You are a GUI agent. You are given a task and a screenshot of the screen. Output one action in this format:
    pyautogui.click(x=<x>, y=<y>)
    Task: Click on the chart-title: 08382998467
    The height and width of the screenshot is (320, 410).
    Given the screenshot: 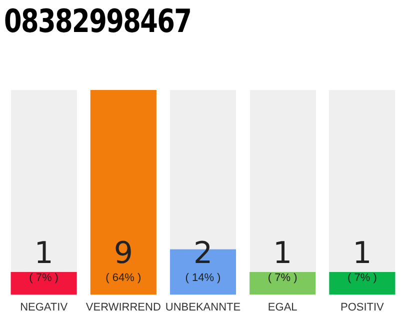 What is the action you would take?
    pyautogui.click(x=98, y=21)
    